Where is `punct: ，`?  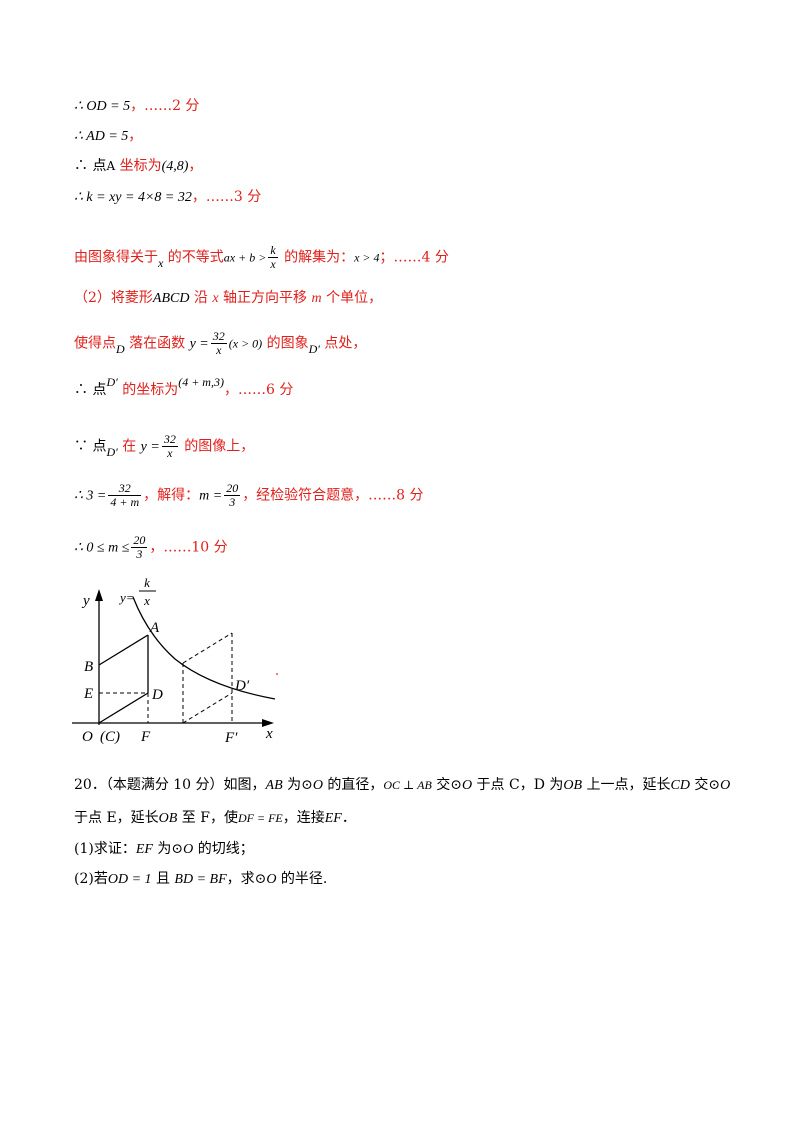
punct: ， is located at coordinates (135, 136).